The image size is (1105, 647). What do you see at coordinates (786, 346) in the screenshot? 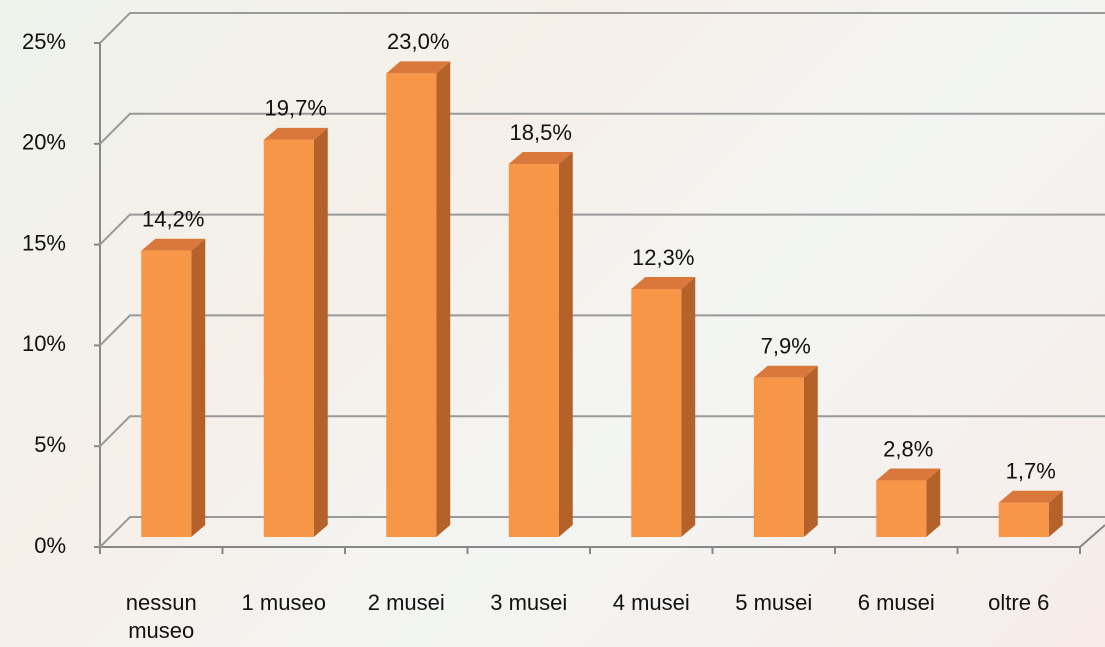
I see `value-label: 7,9%` at bounding box center [786, 346].